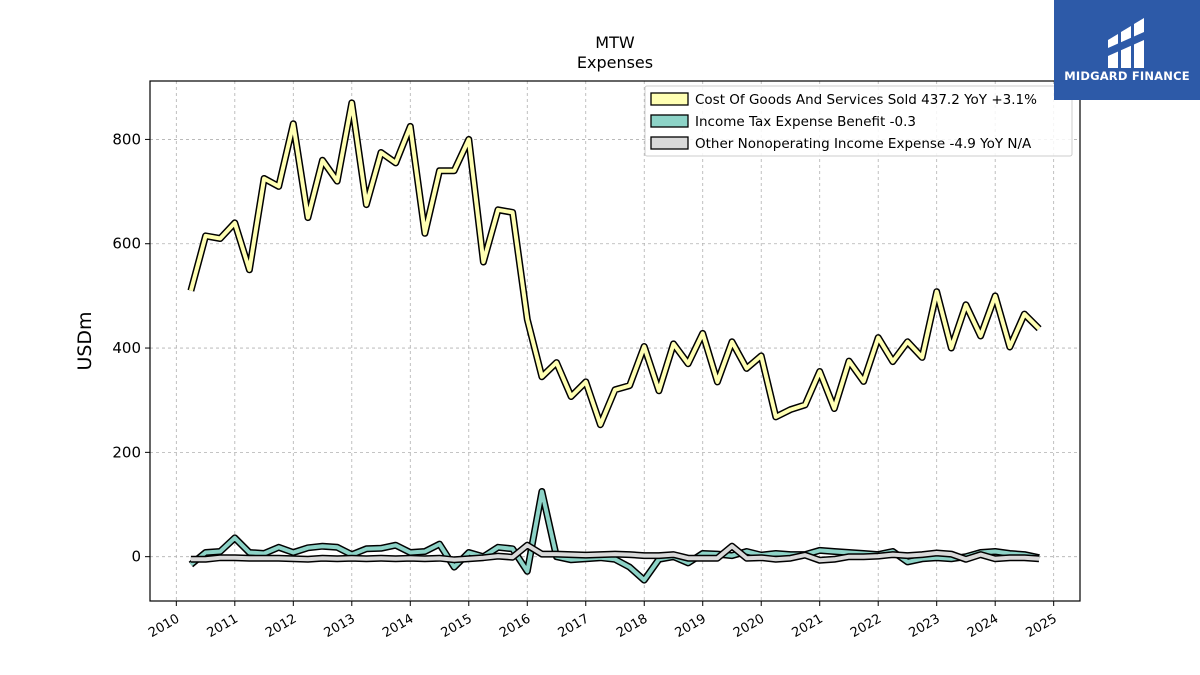  Describe the element at coordinates (126, 452) in the screenshot. I see `y-tick-label: 200` at that location.